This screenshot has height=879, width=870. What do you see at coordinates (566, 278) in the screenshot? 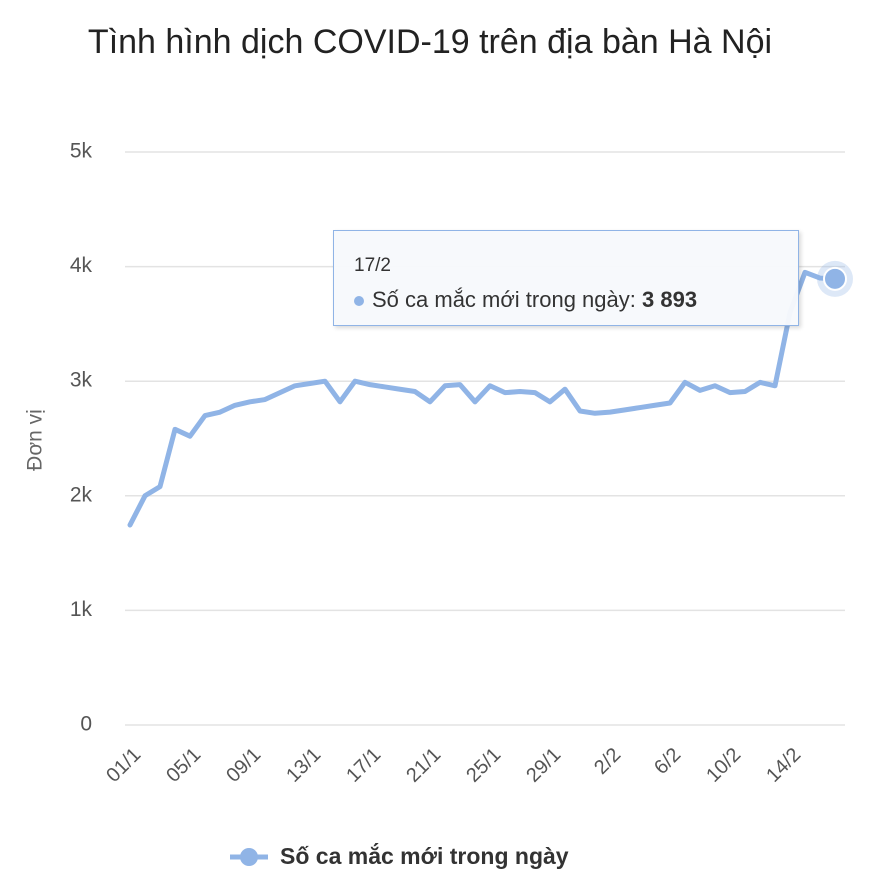
I see `tooltip: 17/2 Số ca mắc mới trong ngày3 893` at bounding box center [566, 278].